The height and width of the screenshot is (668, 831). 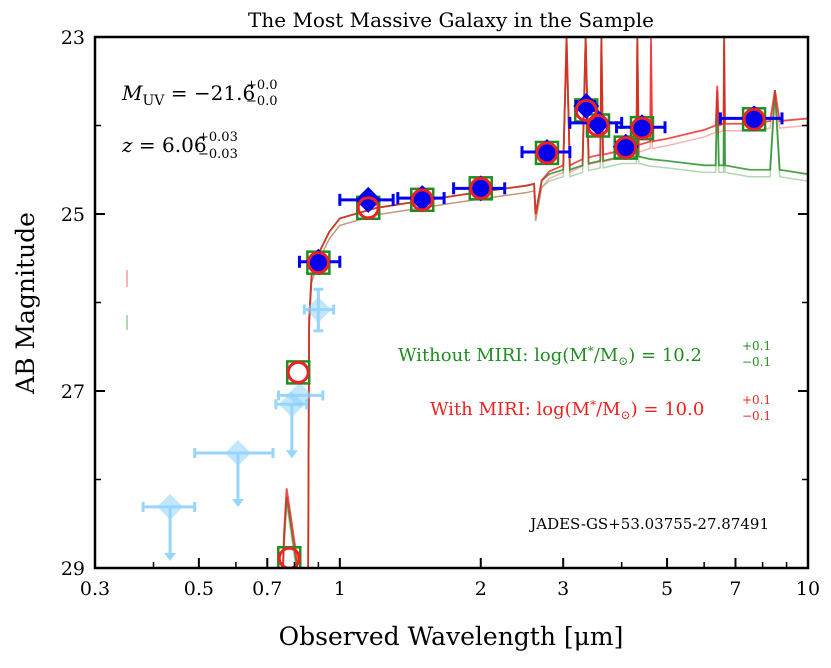 I want to click on svg-text:Without MIRI: log(M*/M⊙) = 10.: Without MIRI: log(M*/M⊙) = 10.2, so click(x=550, y=356).